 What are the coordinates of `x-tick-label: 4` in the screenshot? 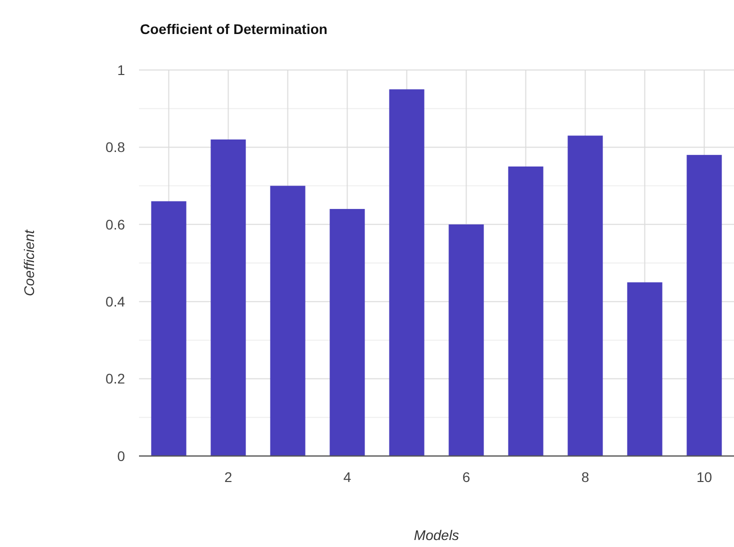 It's located at (347, 476).